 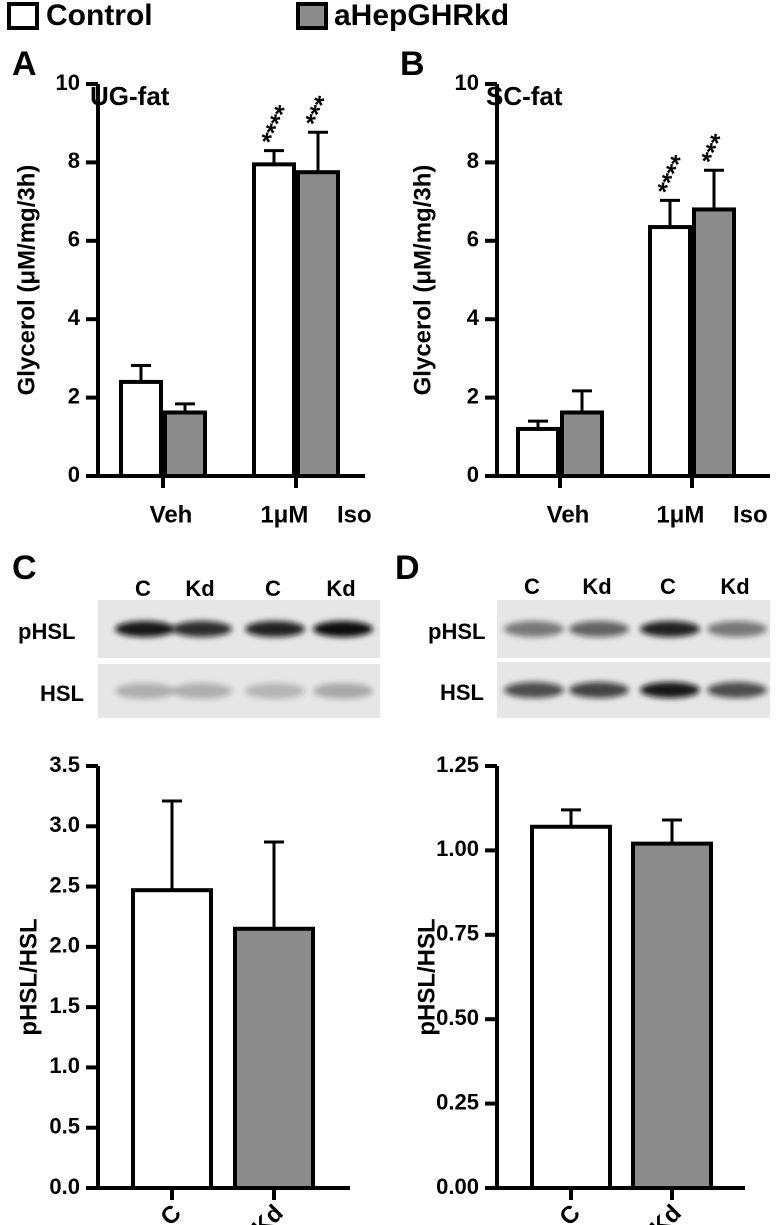 What do you see at coordinates (64, 1186) in the screenshot?
I see `y-tick-label: 0.0` at bounding box center [64, 1186].